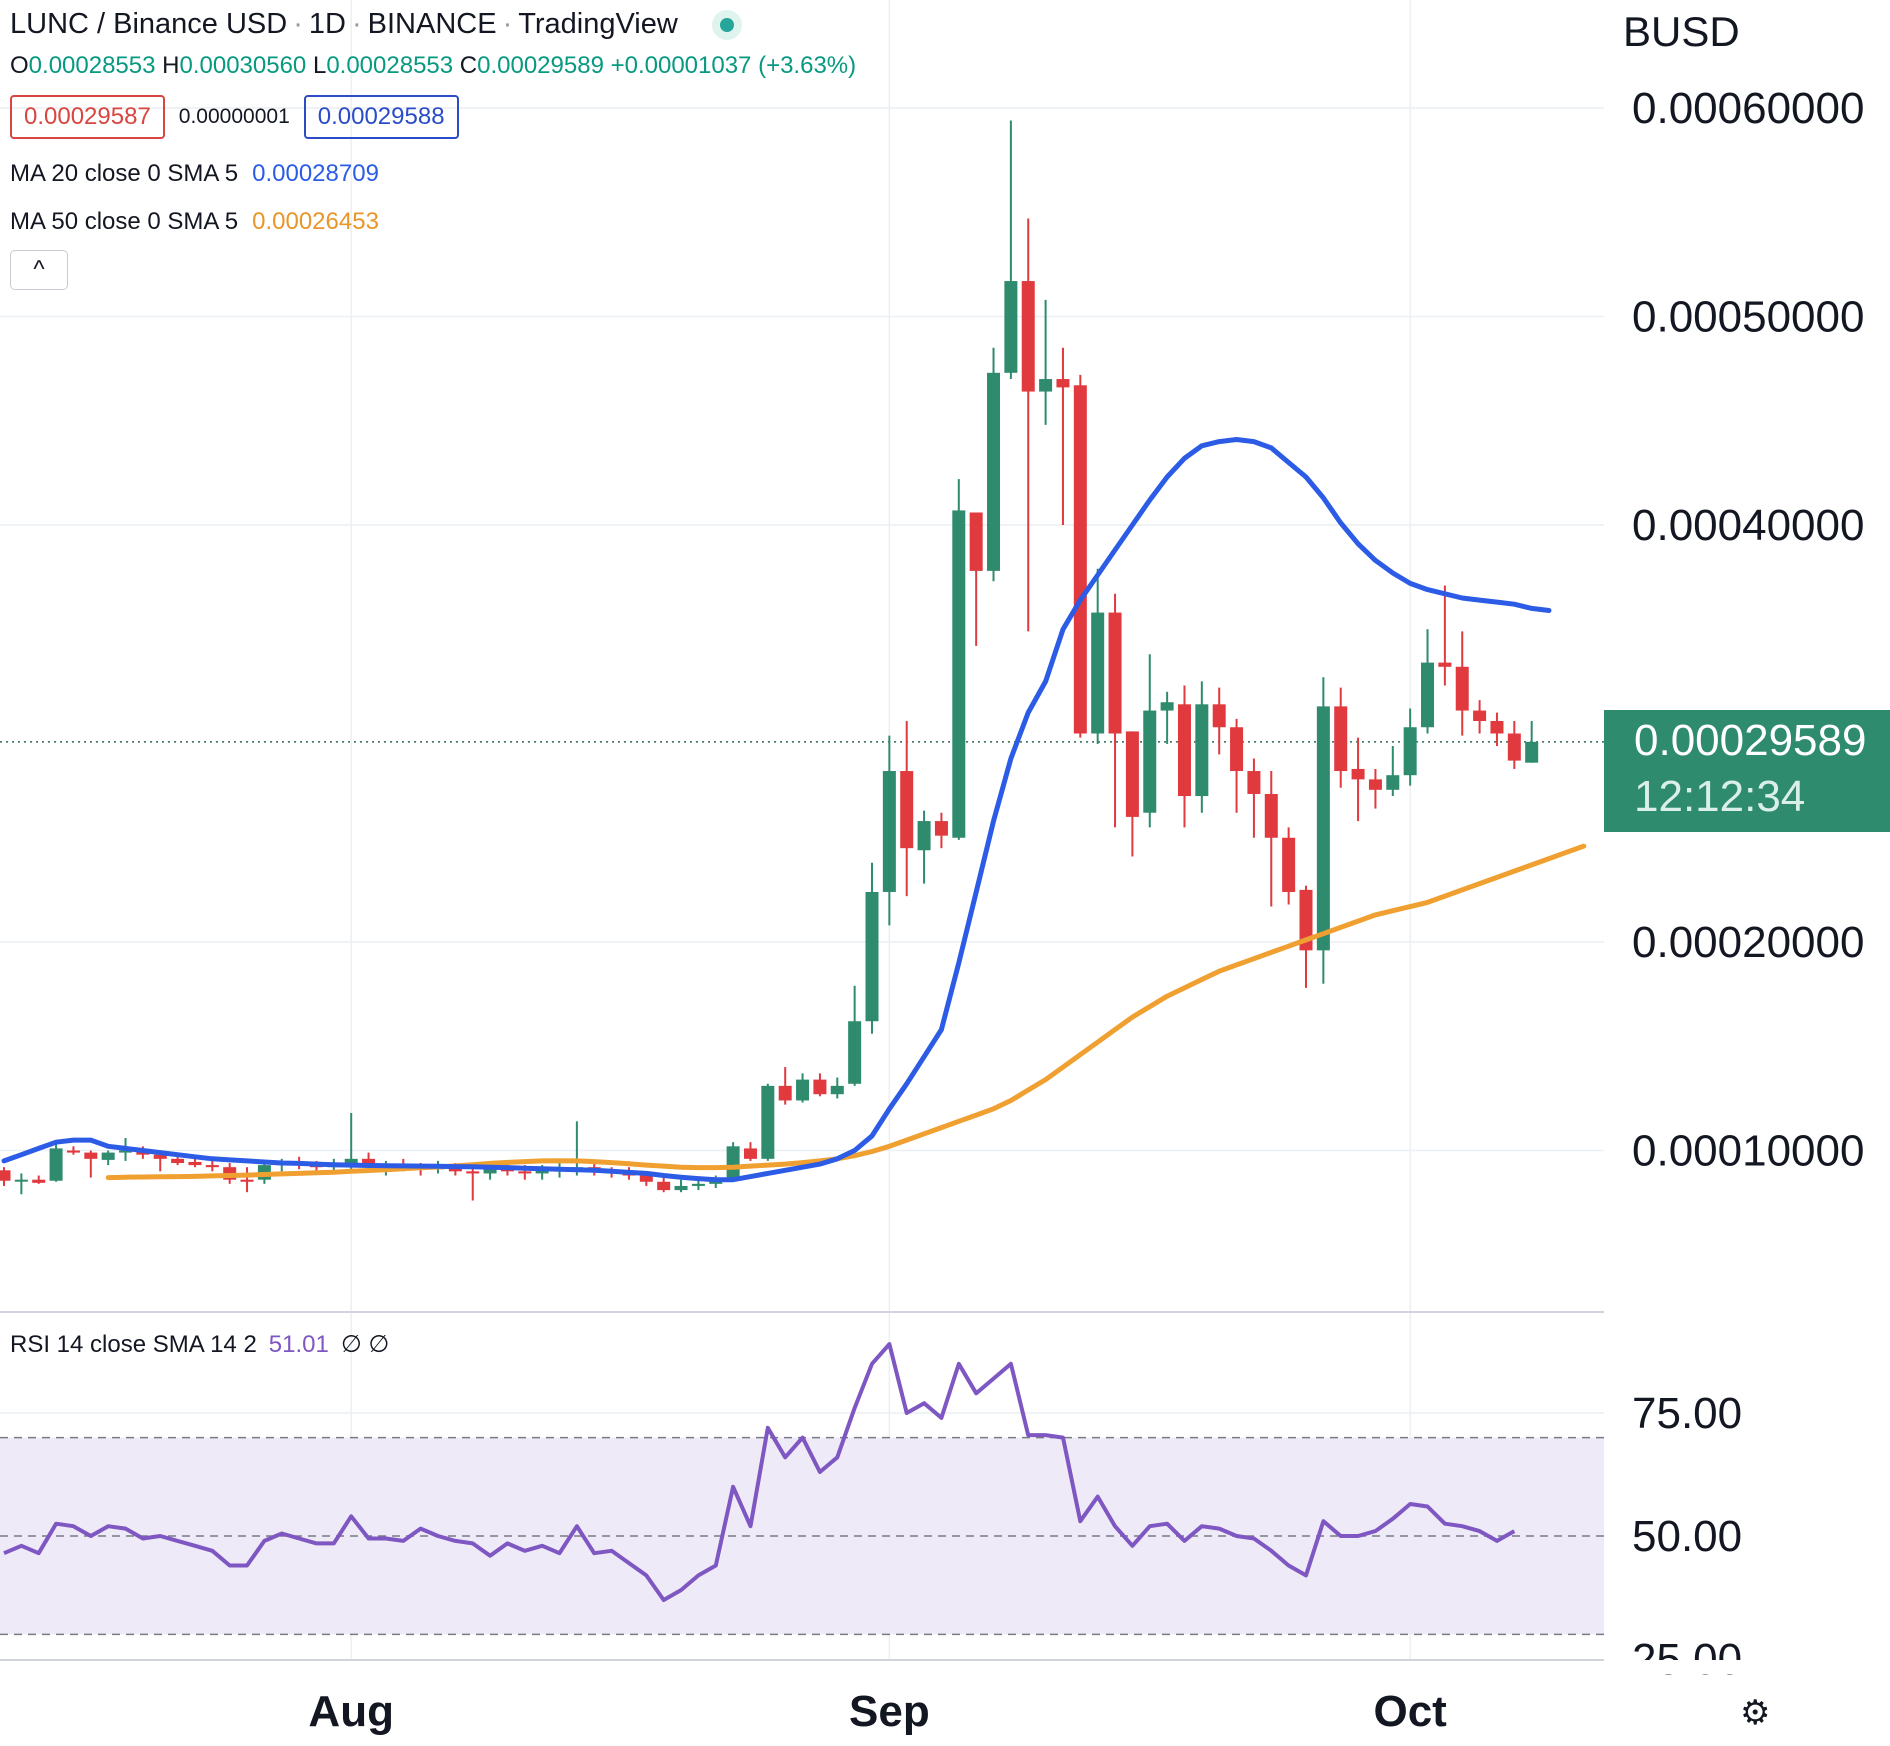 The height and width of the screenshot is (1746, 1890). I want to click on rsi-tick-label: 75.00, so click(1687, 1413).